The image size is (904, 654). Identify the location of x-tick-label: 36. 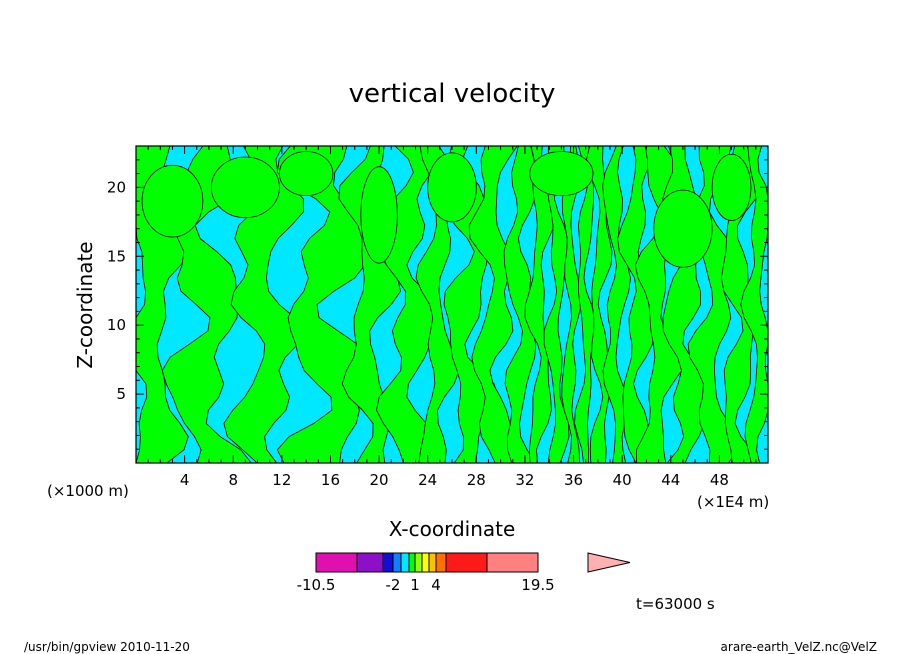
(573, 480).